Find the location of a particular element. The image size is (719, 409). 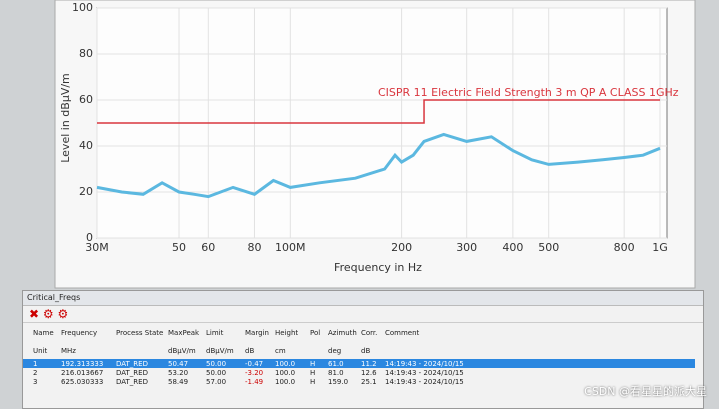

y-tick-label: 100 is located at coordinates (82, 7).